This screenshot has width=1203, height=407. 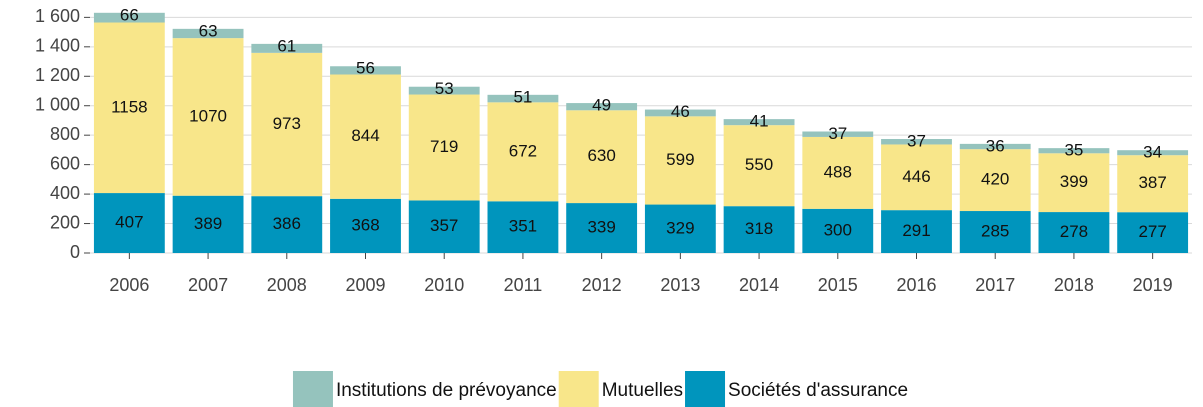 What do you see at coordinates (65, 222) in the screenshot?
I see `y-tick-label: 200` at bounding box center [65, 222].